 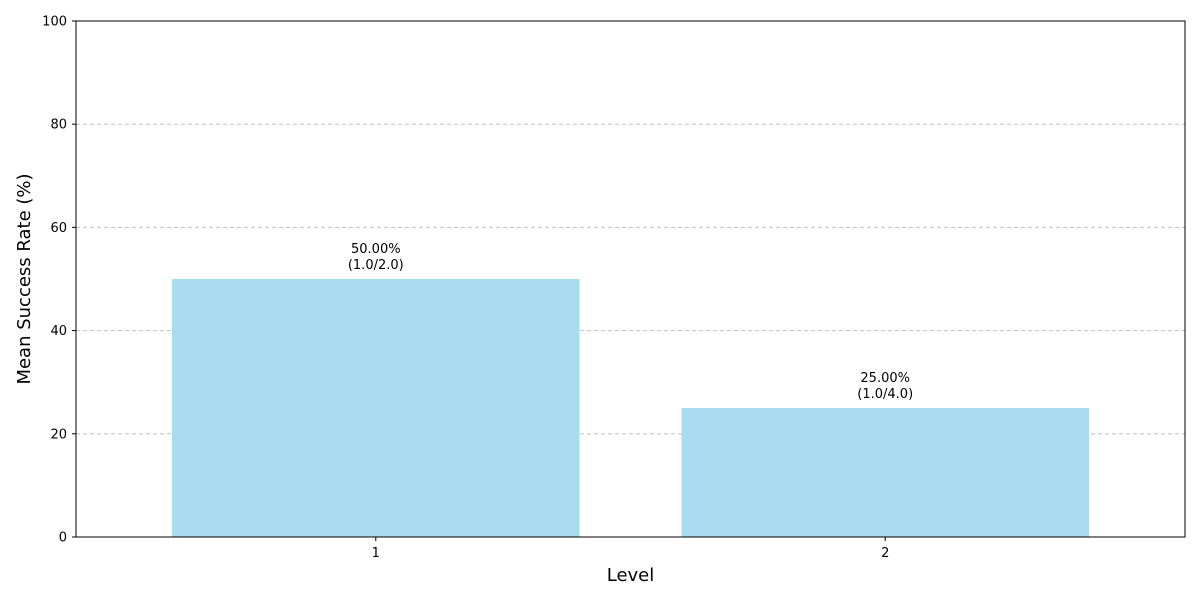 What do you see at coordinates (631, 575) in the screenshot?
I see `x-axis-title: Level` at bounding box center [631, 575].